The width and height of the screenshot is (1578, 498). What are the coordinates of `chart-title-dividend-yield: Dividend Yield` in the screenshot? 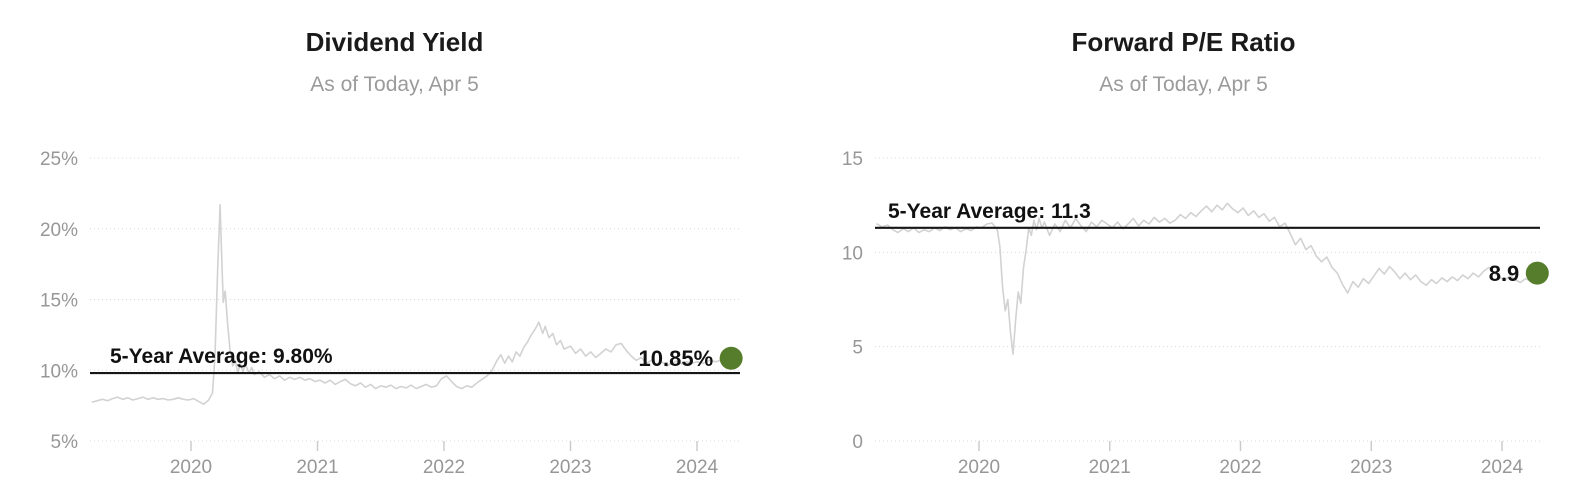 It's located at (394, 42).